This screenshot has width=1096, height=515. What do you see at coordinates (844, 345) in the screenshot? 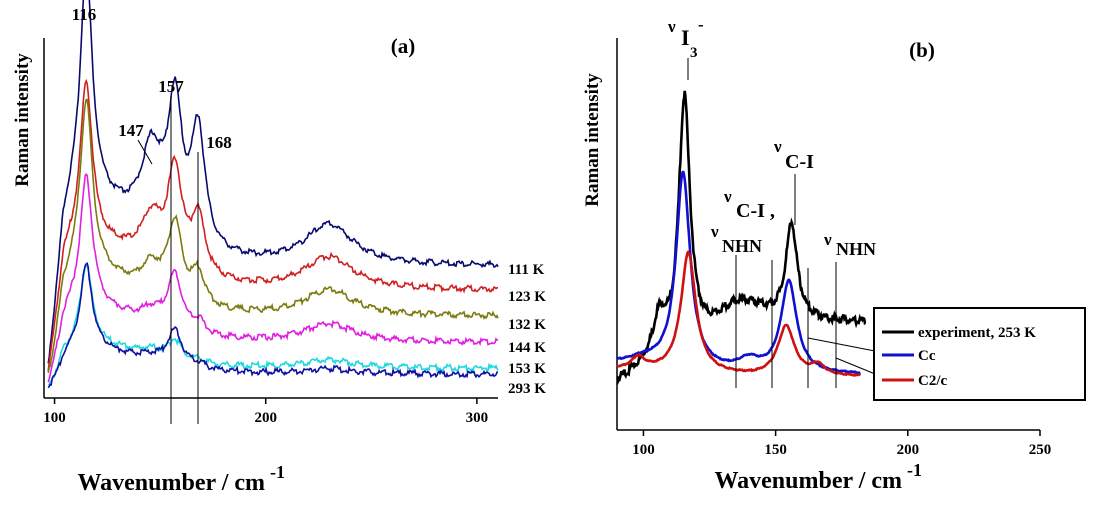
I see `legend-leader-cc` at bounding box center [844, 345].